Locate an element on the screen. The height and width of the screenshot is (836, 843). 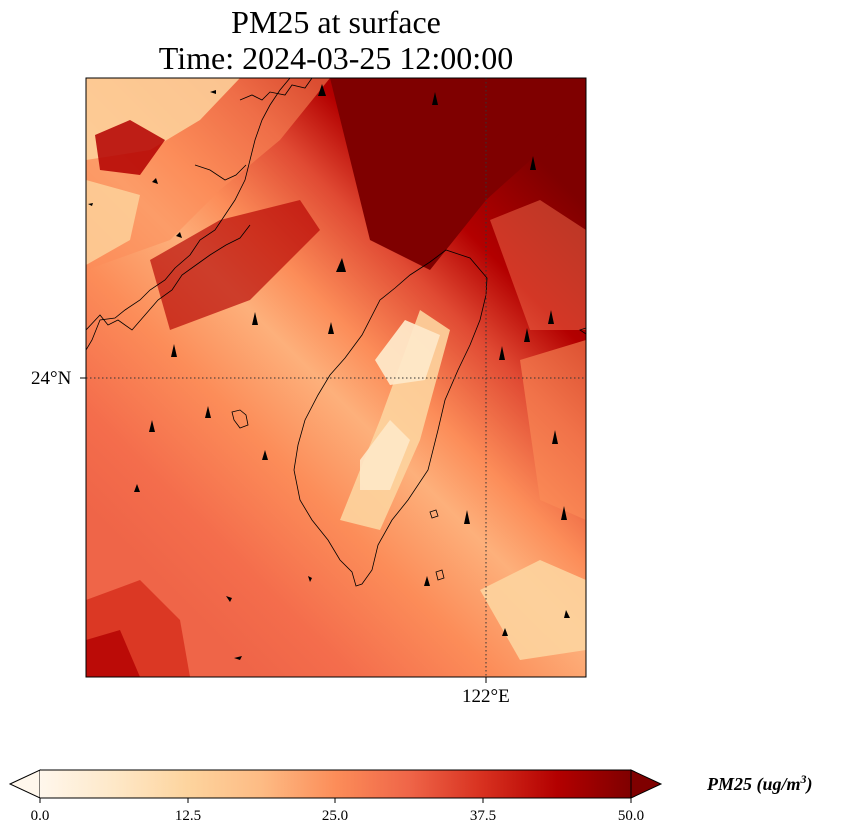
east-edge-islet is located at coordinates (582, 331).